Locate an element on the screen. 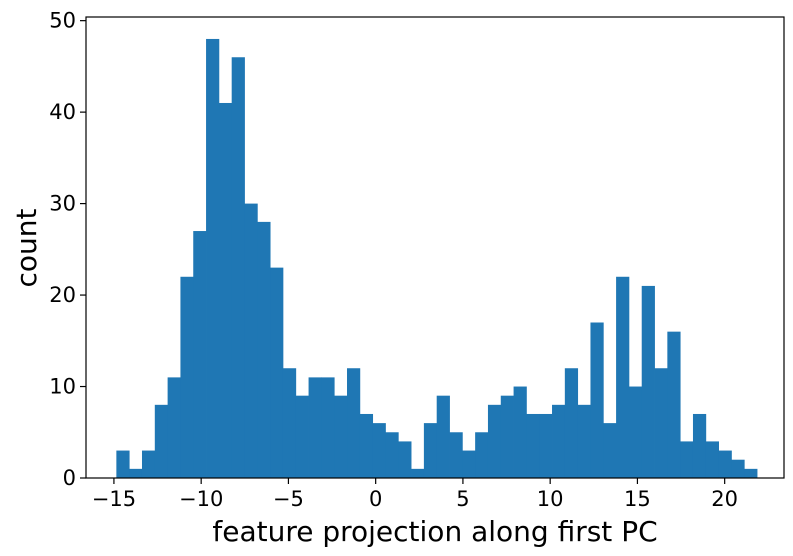  x-axis-ticks: −15 −10 −5 0 5 10 15 20 is located at coordinates (415, 494).